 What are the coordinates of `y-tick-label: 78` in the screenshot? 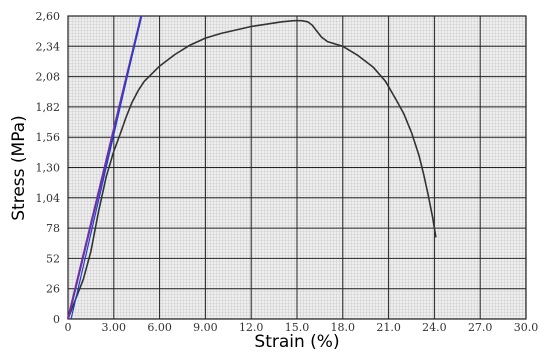 It's located at (53, 228).